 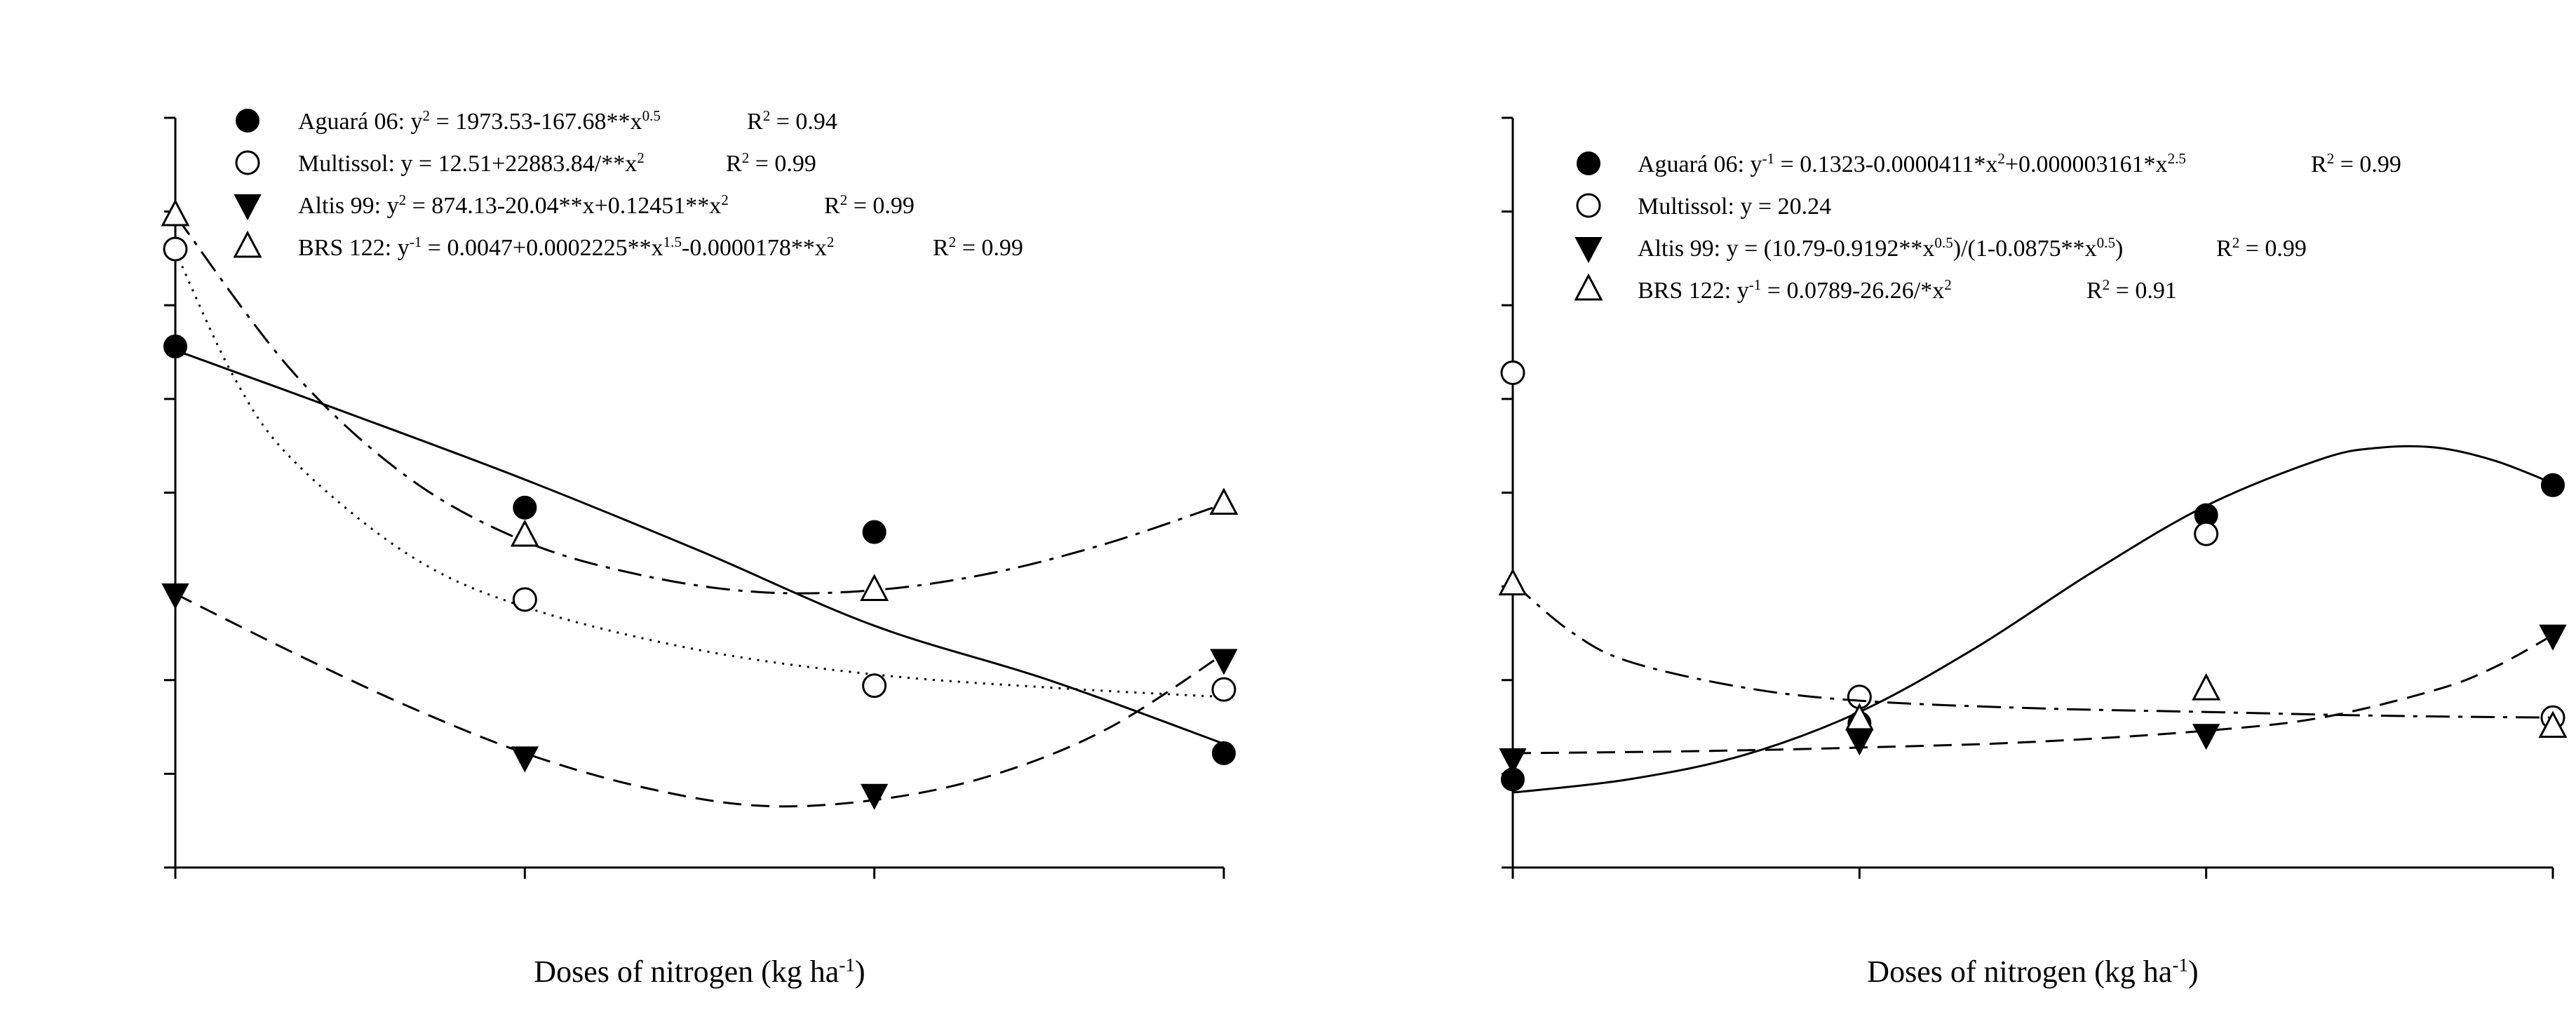 What do you see at coordinates (536, 122) in the screenshot?
I see `legend-equation-part: = 1973.53-167.68**x` at bounding box center [536, 122].